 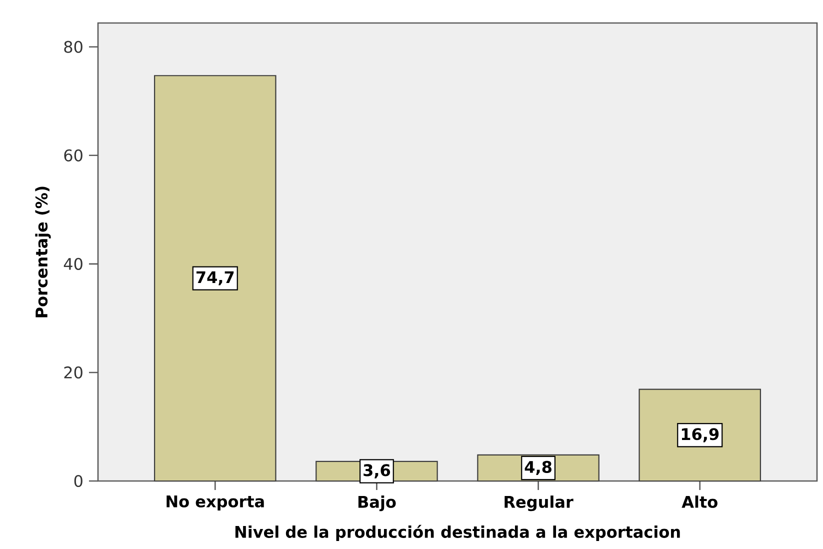 I want to click on x-tick-label: Regular, so click(x=539, y=504).